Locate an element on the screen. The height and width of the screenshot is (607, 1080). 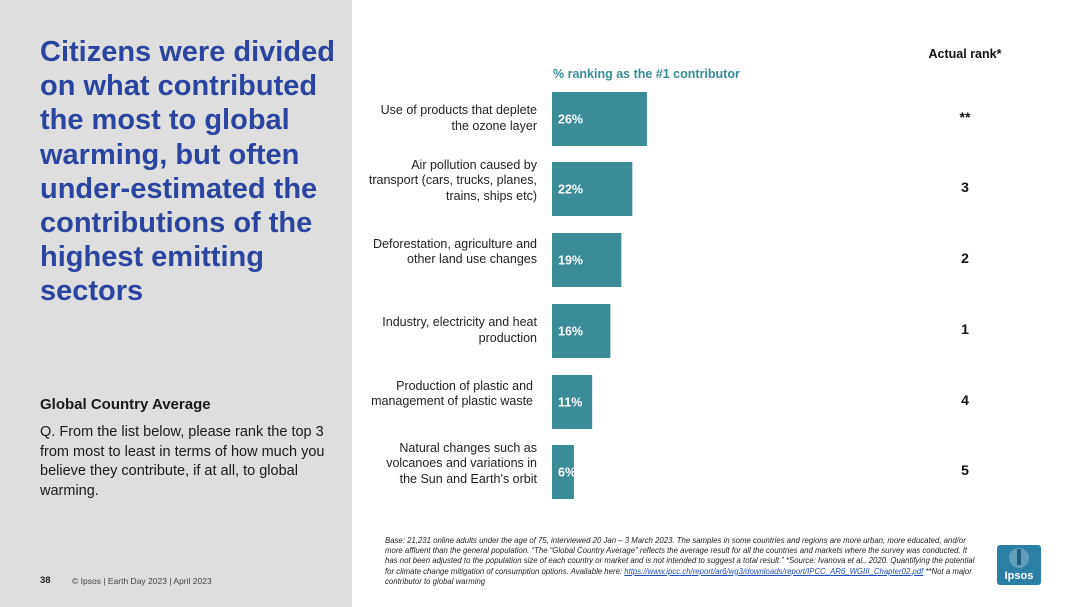
actual-rank-2: 3 is located at coordinates (965, 187).